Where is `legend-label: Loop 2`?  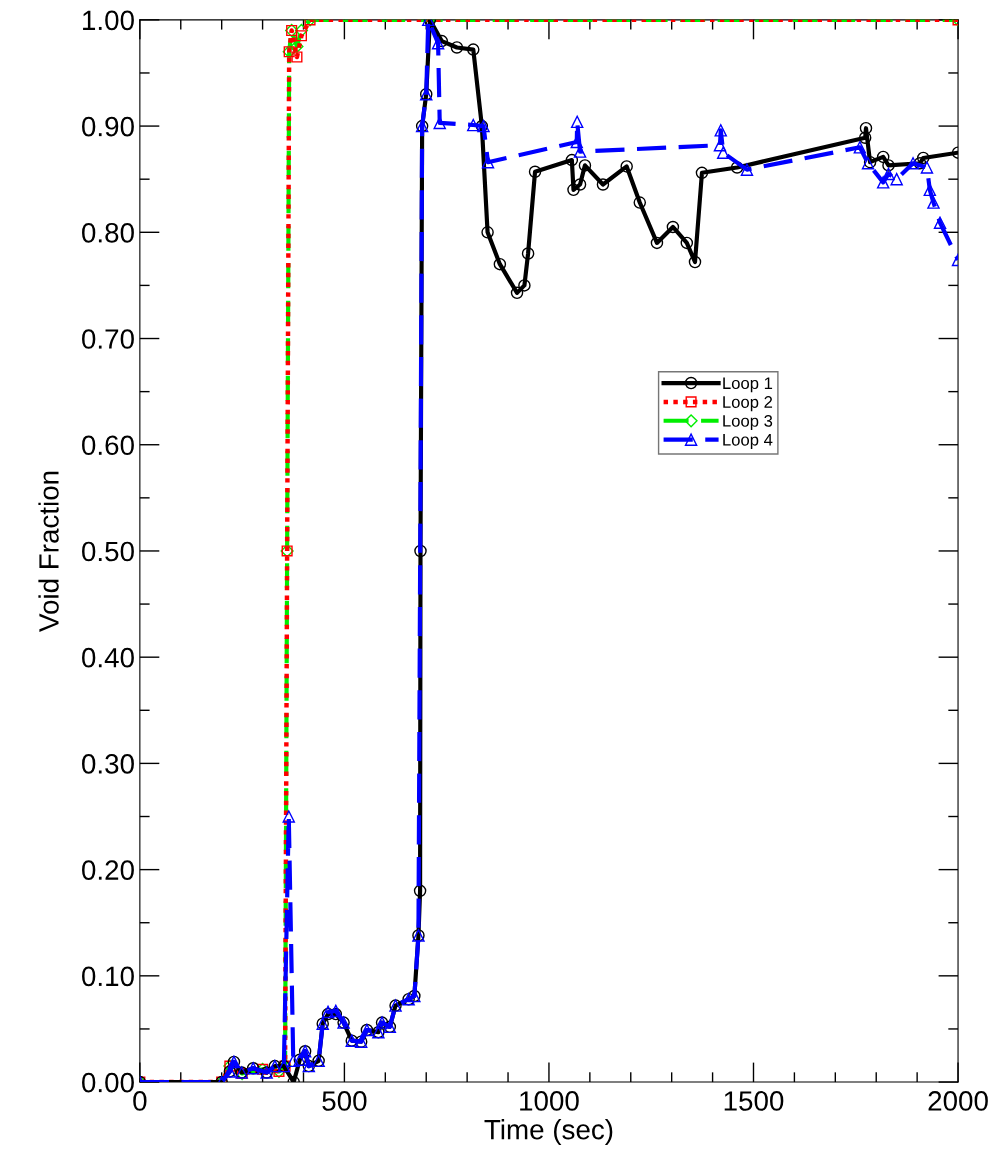 legend-label: Loop 2 is located at coordinates (748, 404).